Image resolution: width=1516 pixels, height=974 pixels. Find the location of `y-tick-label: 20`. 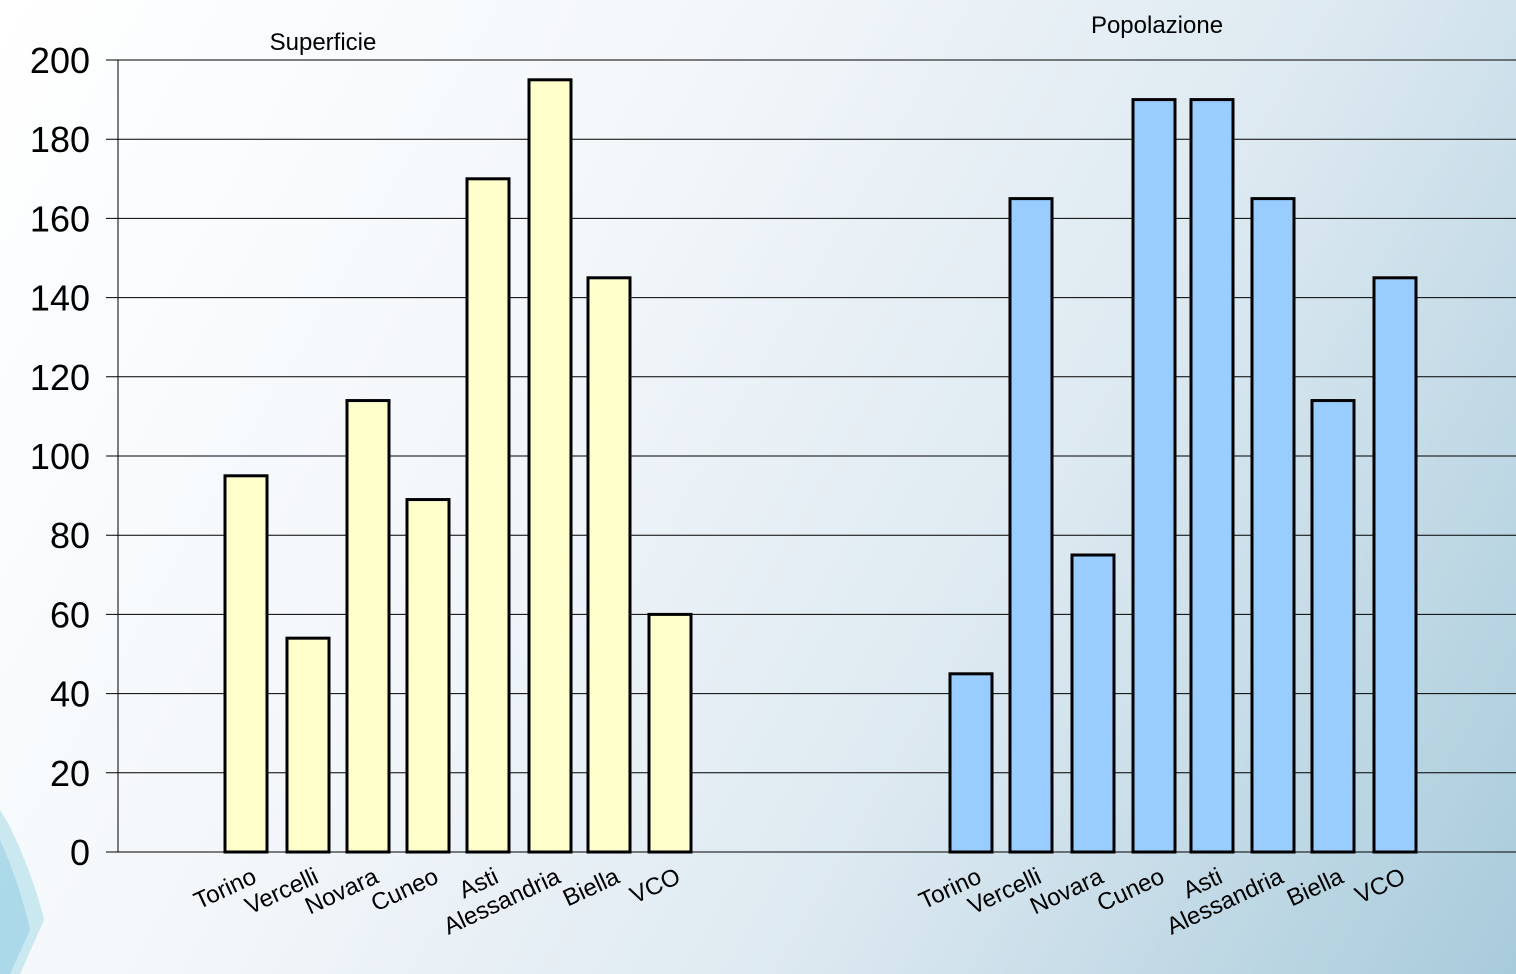

y-tick-label: 20 is located at coordinates (70, 773).